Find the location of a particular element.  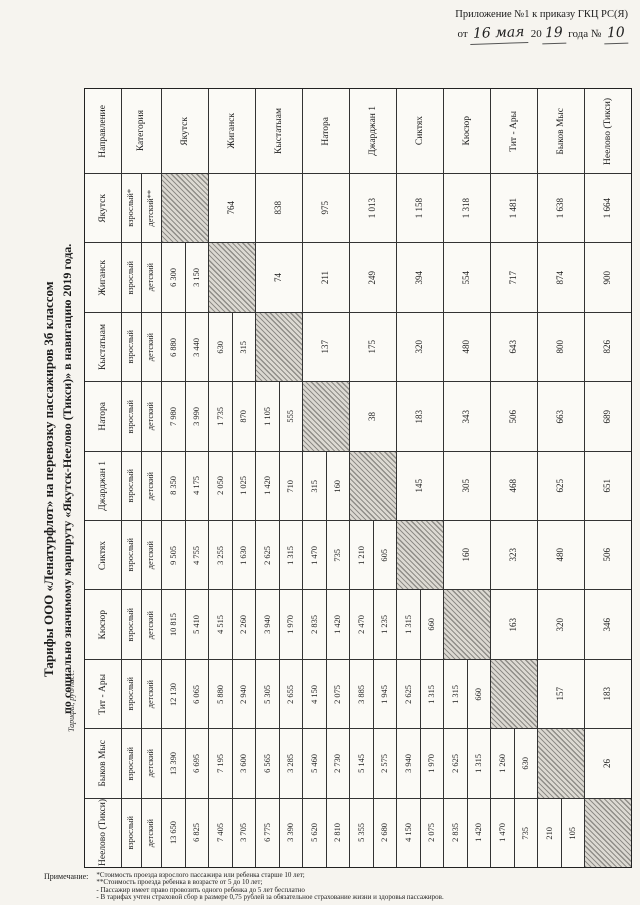

fare-cell: 4 515 2 260 is located at coordinates (231, 624).